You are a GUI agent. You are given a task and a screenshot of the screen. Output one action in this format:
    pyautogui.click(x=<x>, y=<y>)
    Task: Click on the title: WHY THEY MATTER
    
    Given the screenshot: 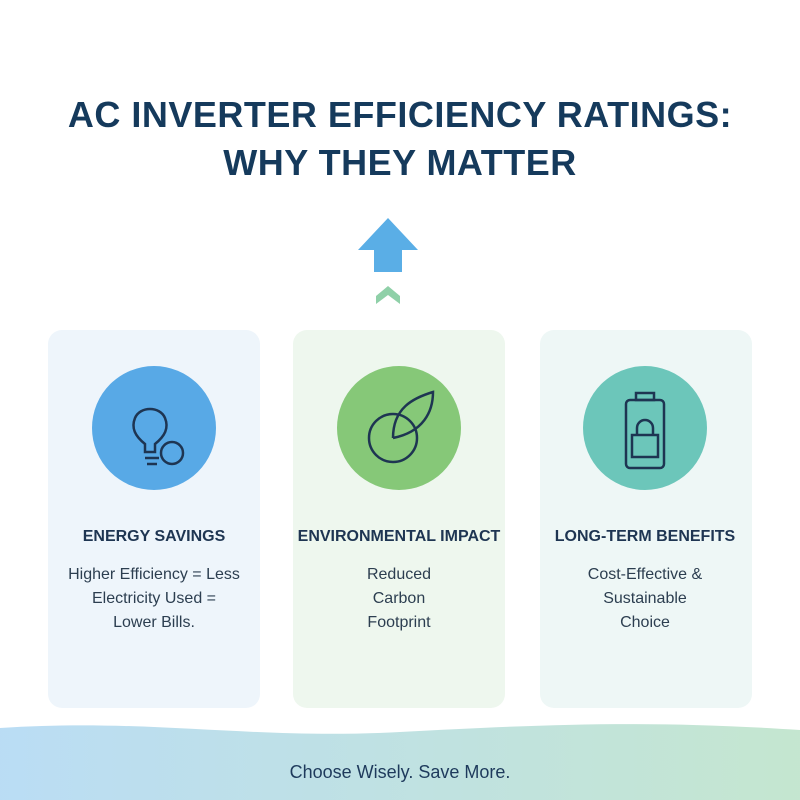 What is the action you would take?
    pyautogui.click(x=400, y=162)
    